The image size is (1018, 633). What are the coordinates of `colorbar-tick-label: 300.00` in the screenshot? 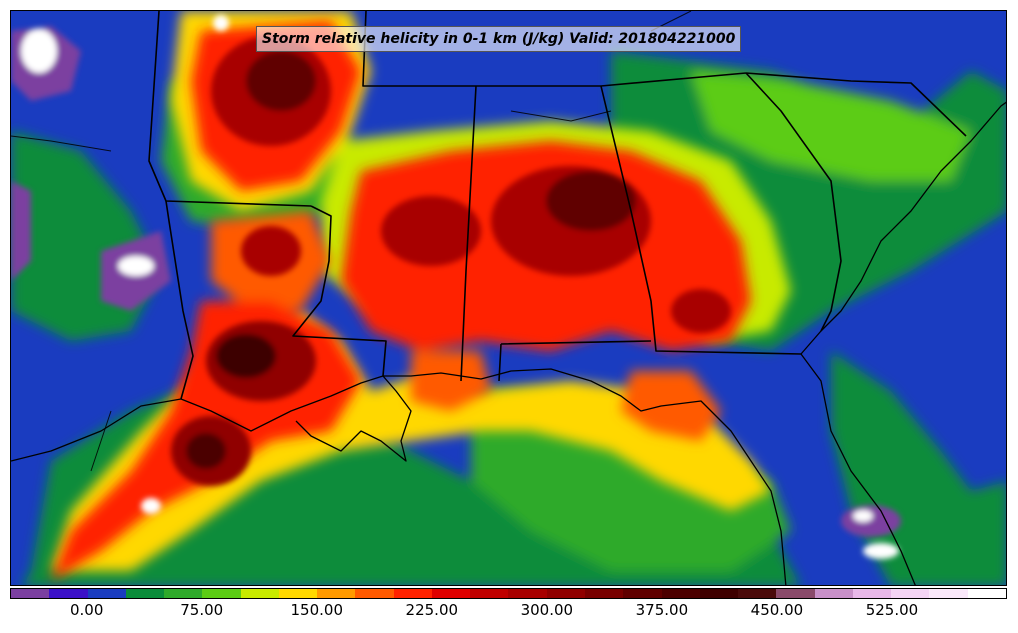 It's located at (547, 610).